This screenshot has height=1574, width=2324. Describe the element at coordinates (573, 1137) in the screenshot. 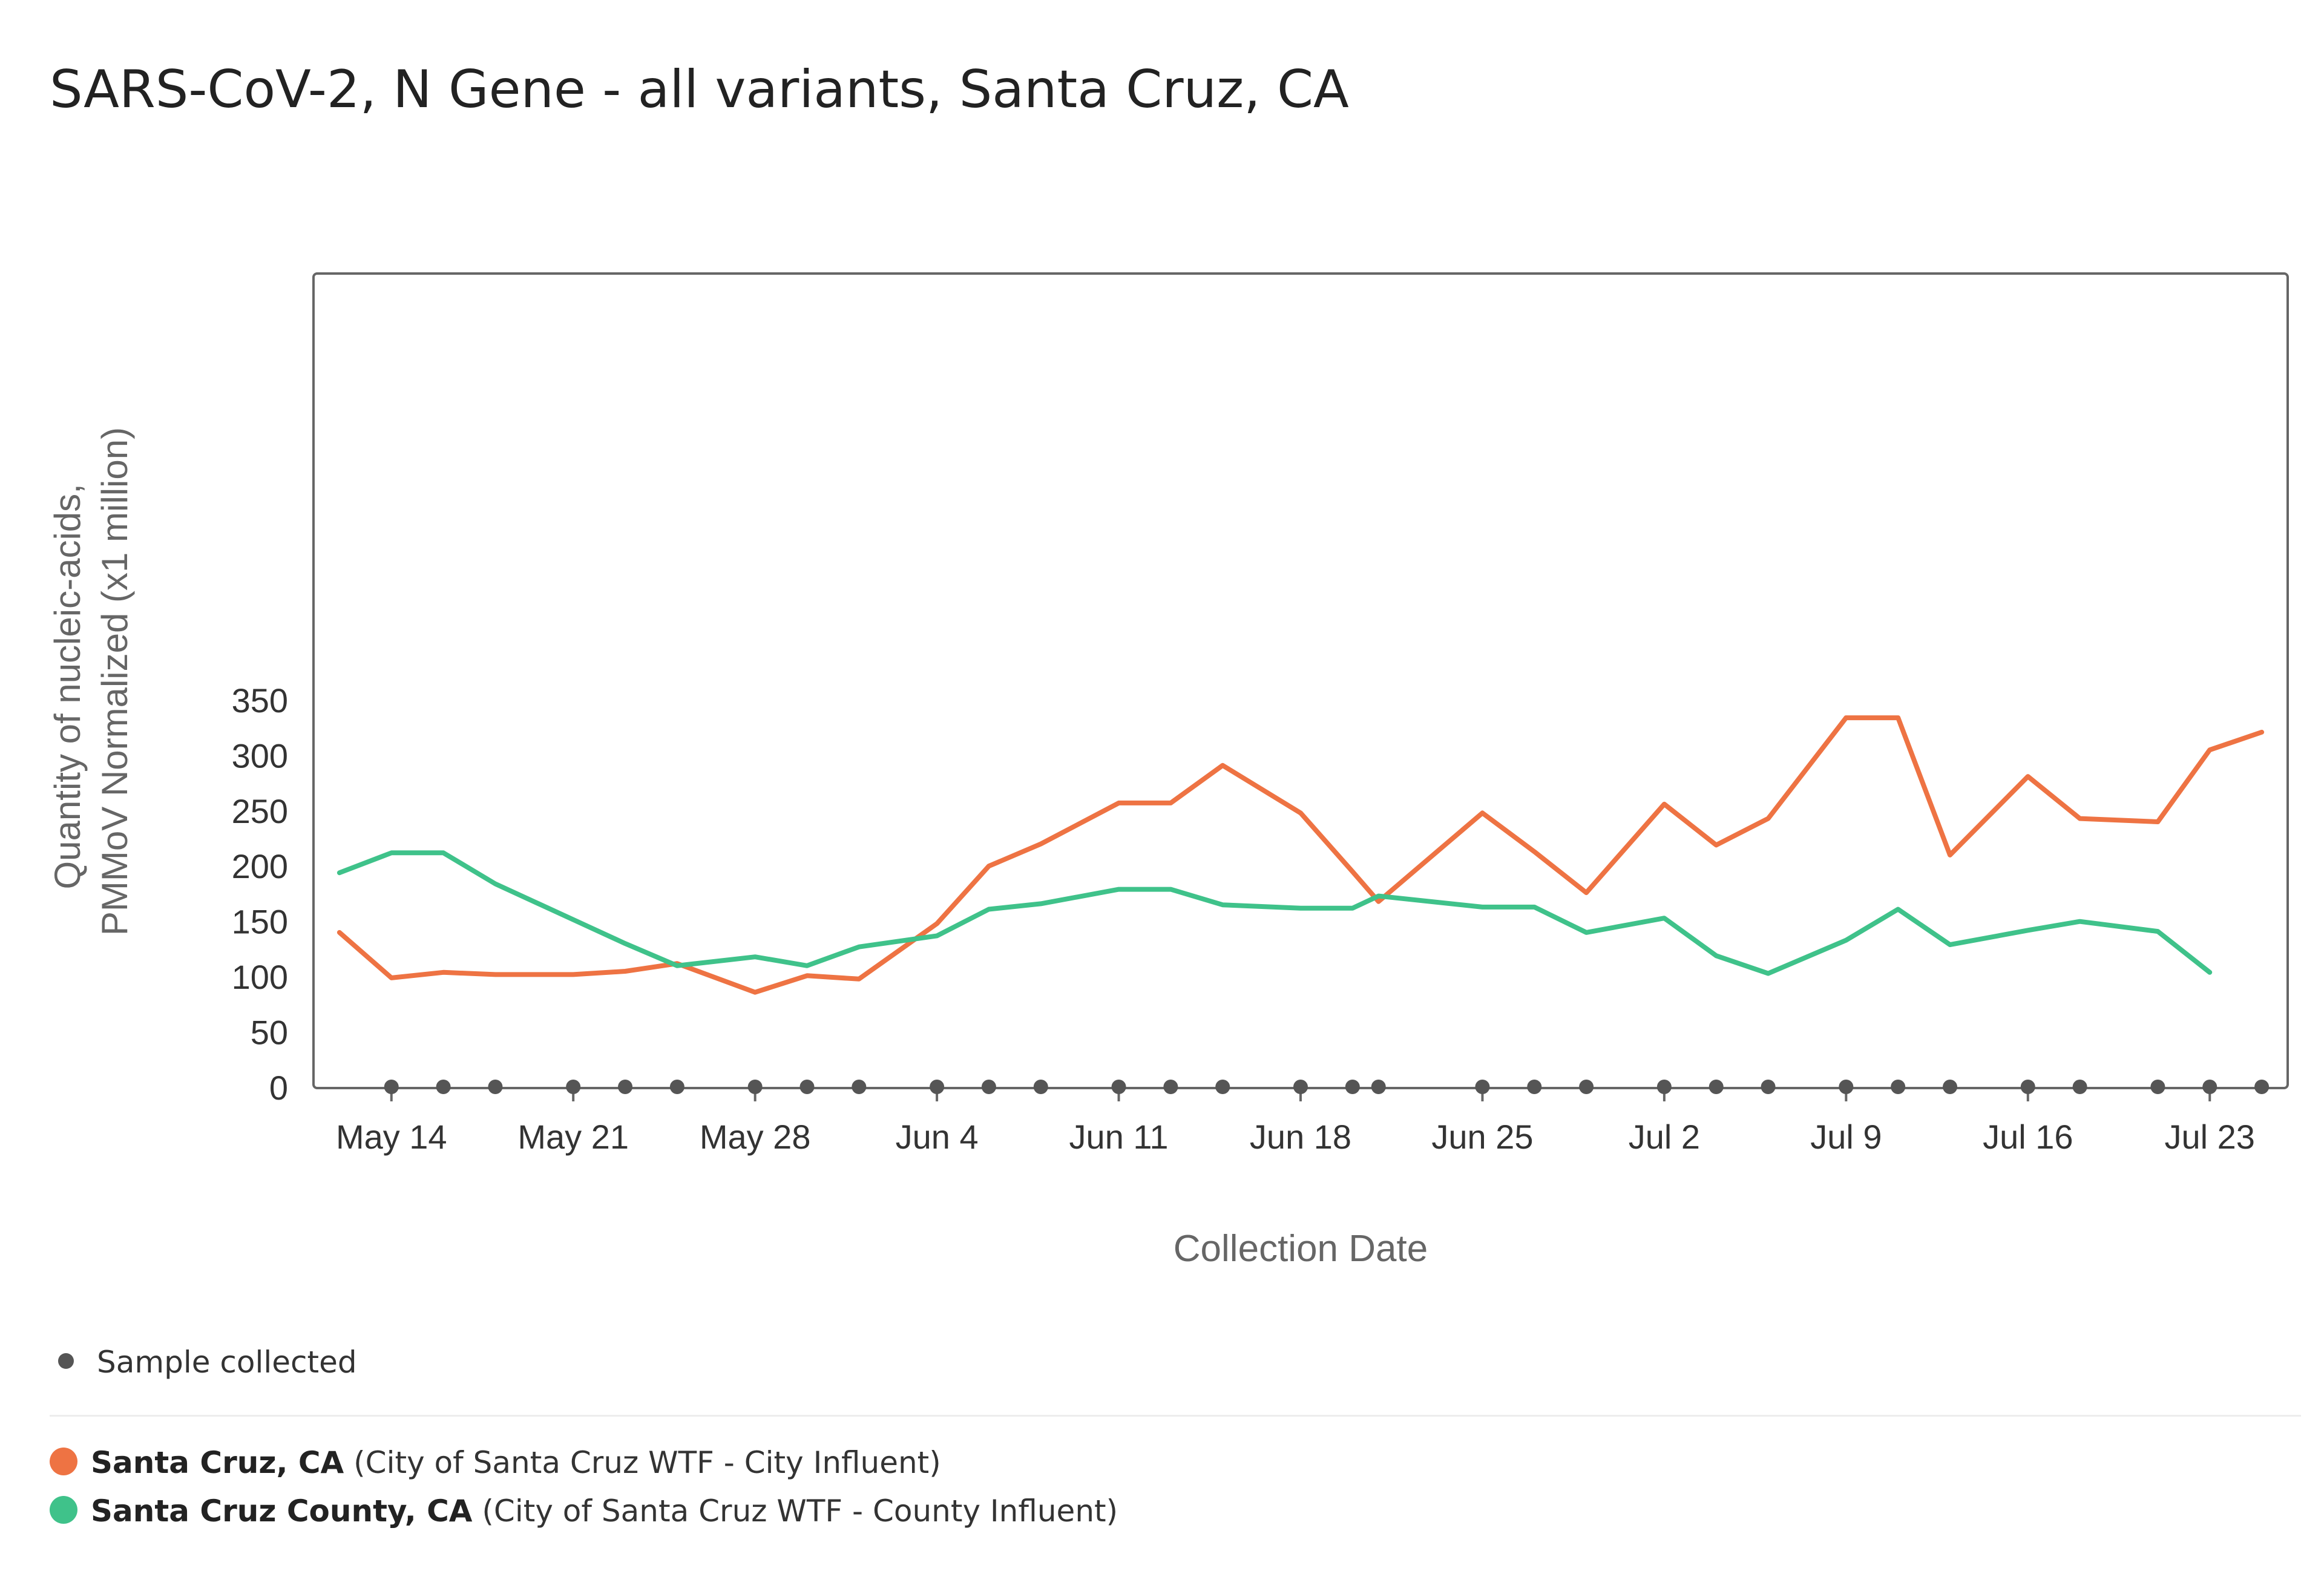

I see `x-tick-label: May 21` at that location.